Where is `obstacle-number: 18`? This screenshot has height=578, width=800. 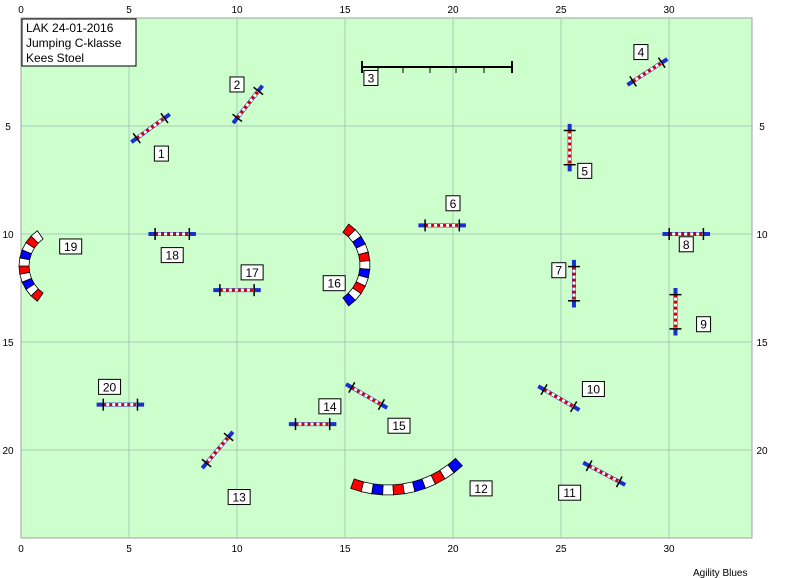 obstacle-number: 18 is located at coordinates (173, 256).